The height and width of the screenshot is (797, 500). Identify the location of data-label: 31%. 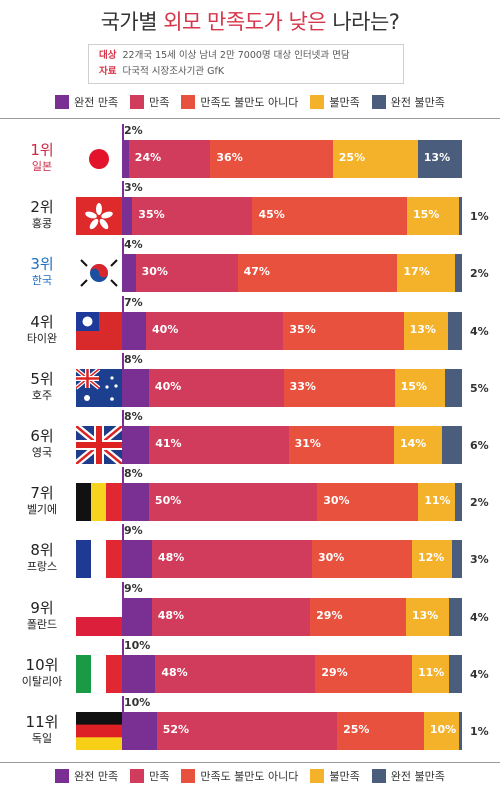
(307, 443).